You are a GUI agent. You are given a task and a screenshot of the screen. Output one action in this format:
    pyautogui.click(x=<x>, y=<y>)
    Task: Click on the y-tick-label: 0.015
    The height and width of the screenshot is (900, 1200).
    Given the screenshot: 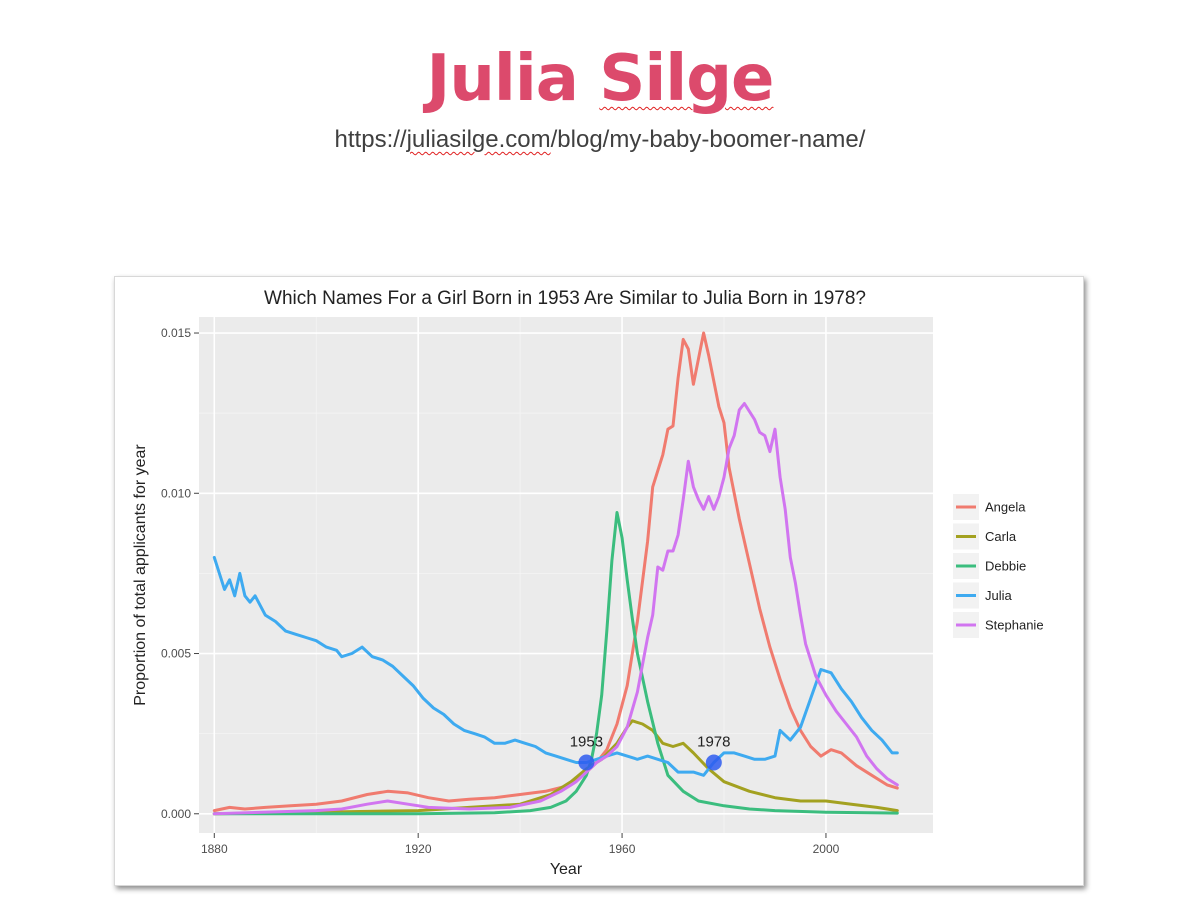 What is the action you would take?
    pyautogui.click(x=176, y=333)
    